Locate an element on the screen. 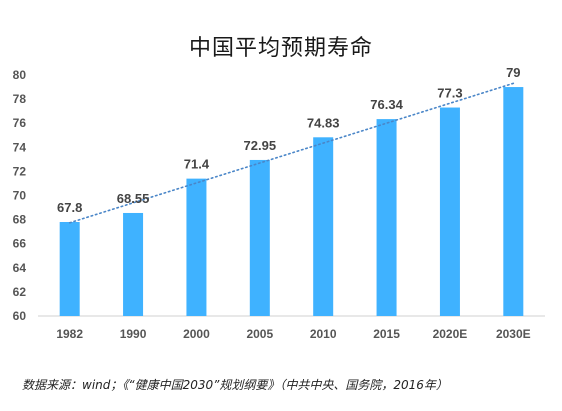 This screenshot has height=411, width=562. y-tick-label: 76 is located at coordinates (20, 123).